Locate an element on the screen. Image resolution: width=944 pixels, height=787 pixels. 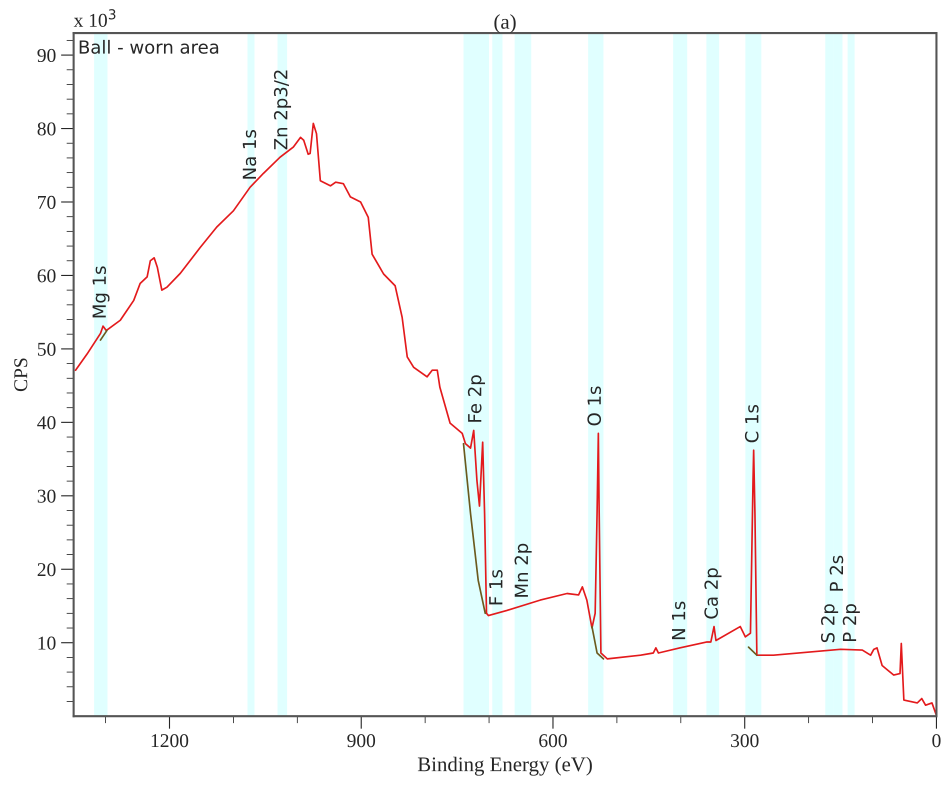
x-tick-label: 300 is located at coordinates (745, 741).